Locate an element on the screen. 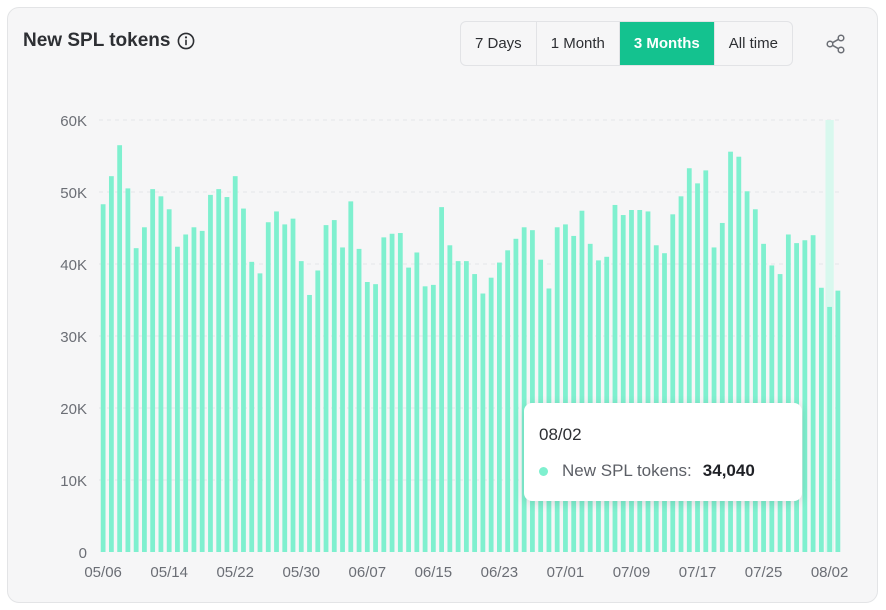 The height and width of the screenshot is (610, 886). x-tick-label: 08/02 is located at coordinates (830, 572).